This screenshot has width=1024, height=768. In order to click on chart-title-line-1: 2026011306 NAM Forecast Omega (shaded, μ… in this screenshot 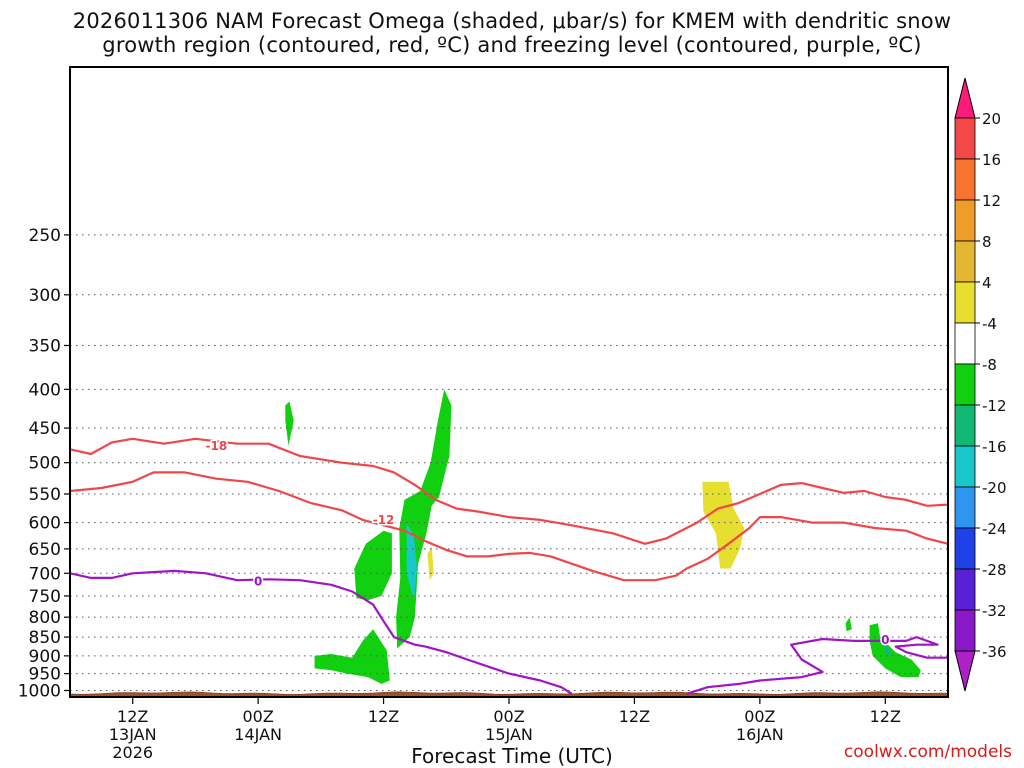, I will do `click(512, 21)`.